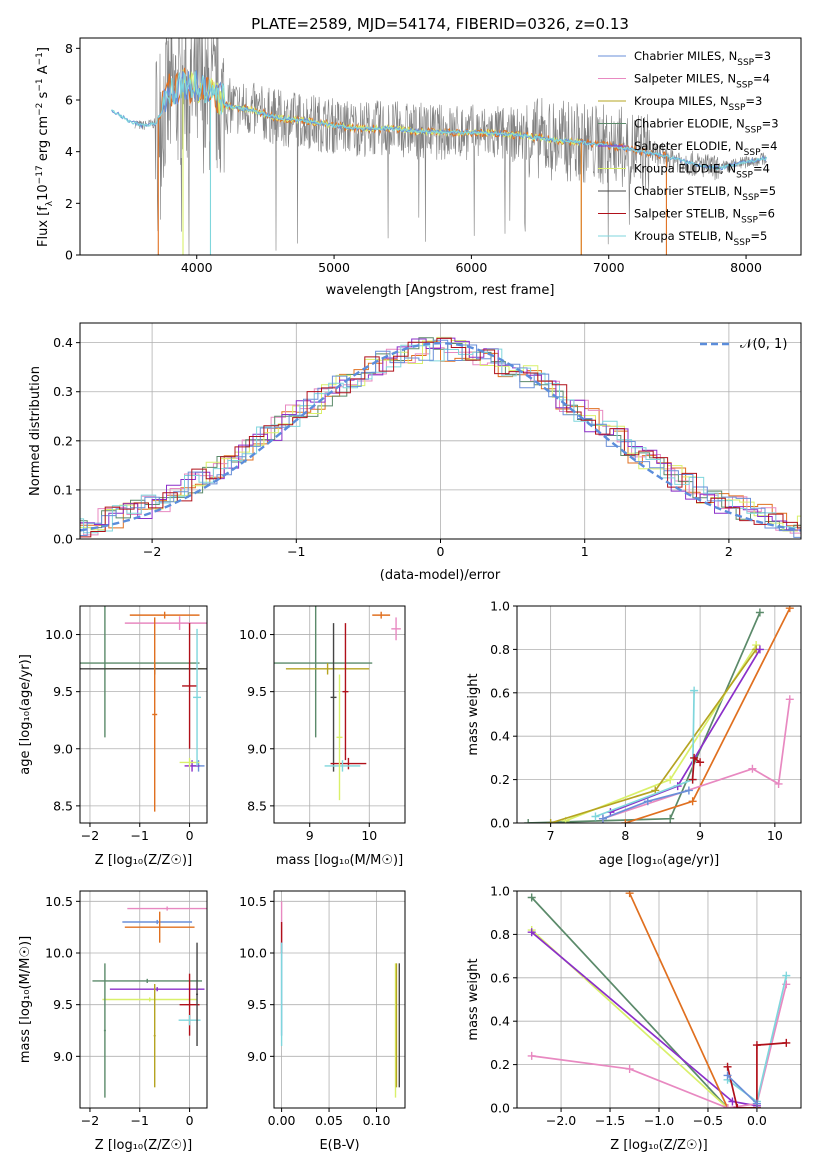  What do you see at coordinates (63, 1056) in the screenshot?
I see `y-tick-label: 9.0` at bounding box center [63, 1056].